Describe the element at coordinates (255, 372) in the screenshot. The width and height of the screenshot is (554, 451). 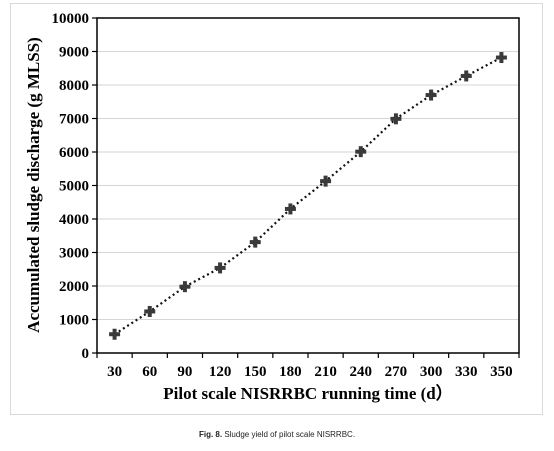
I see `x-tick-label: 150` at that location.